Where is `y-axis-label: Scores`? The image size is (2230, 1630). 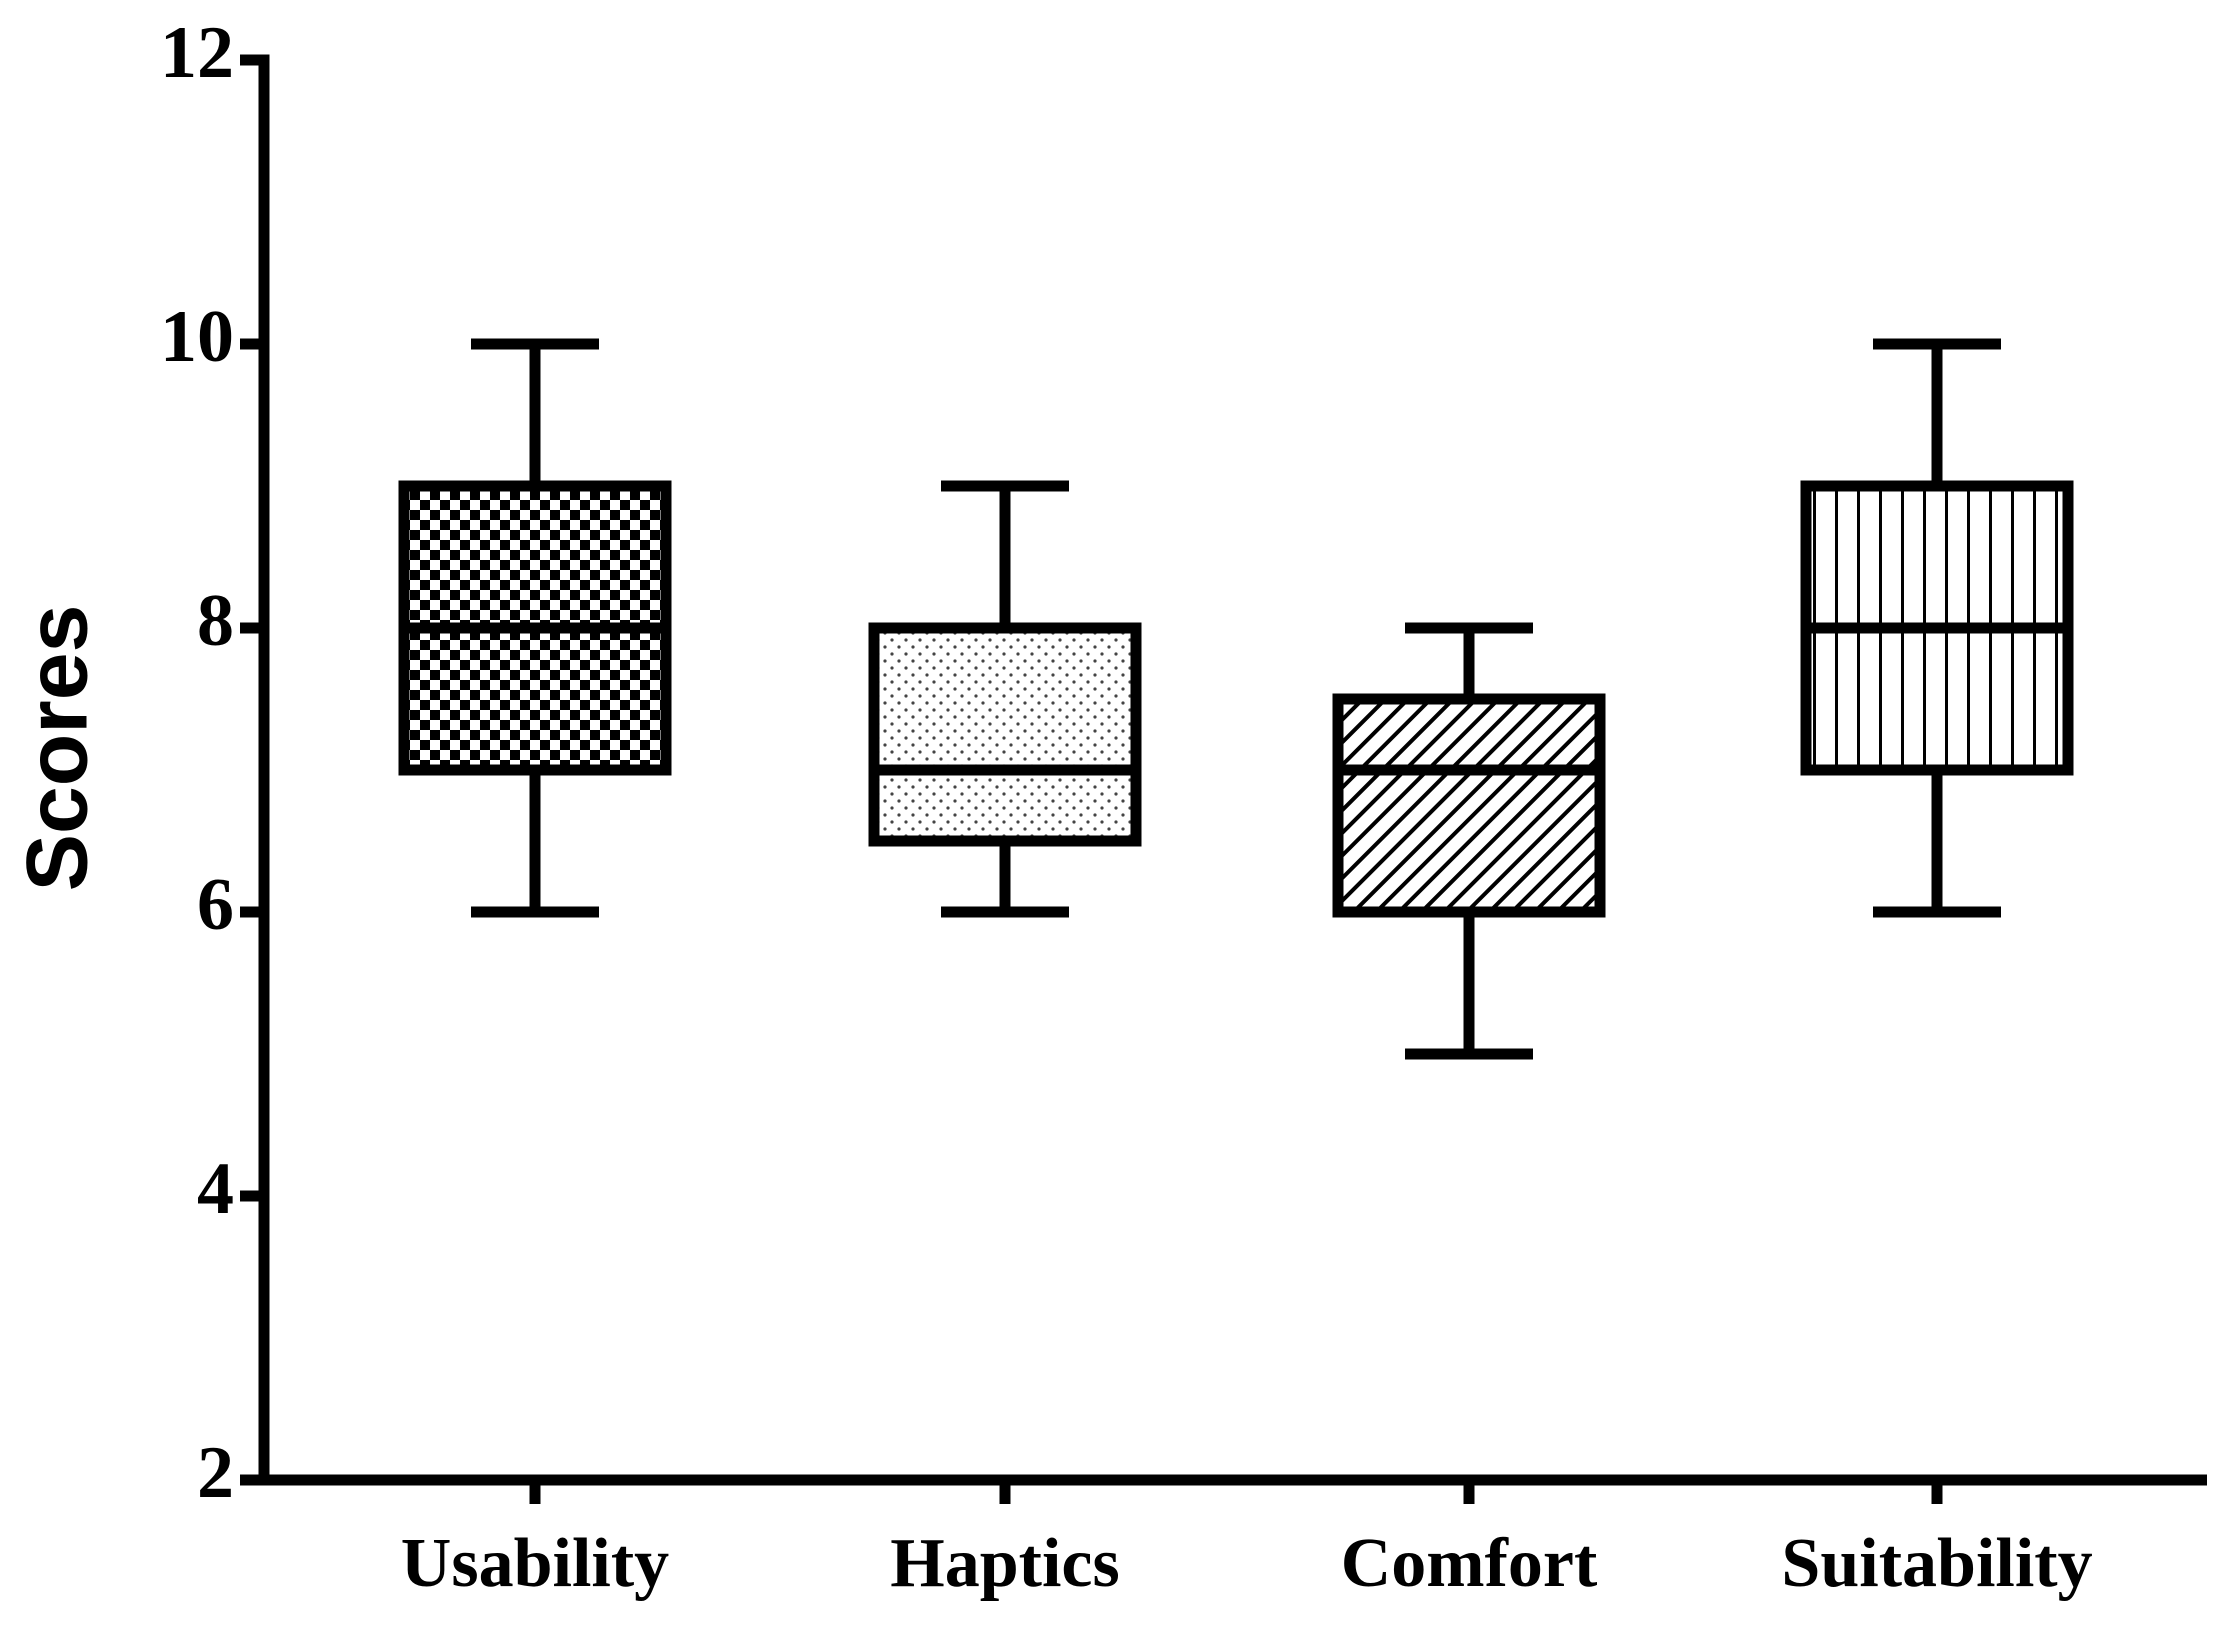 y-axis-label: Scores is located at coordinates (58, 748).